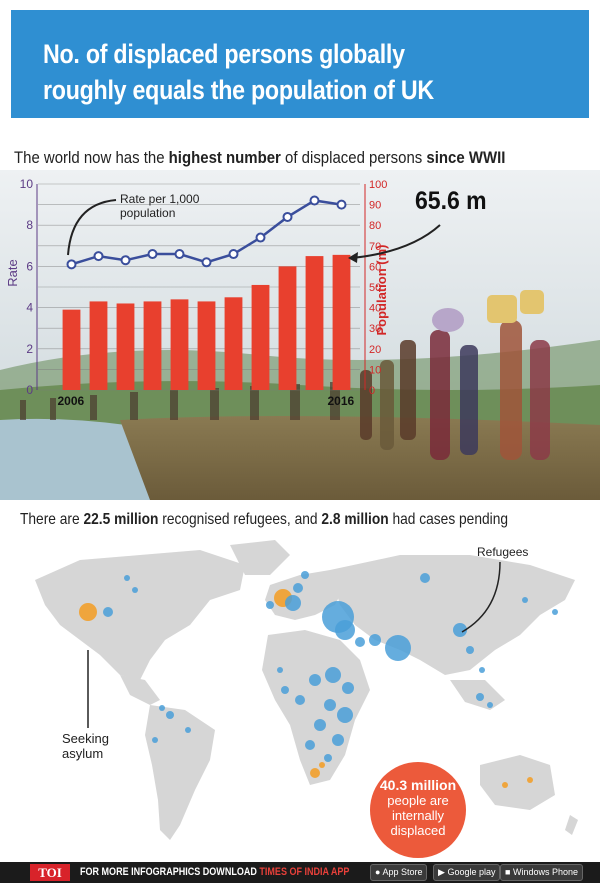 The image size is (600, 883). I want to click on chart-subtitle-bold-2: since WWII, so click(466, 157).